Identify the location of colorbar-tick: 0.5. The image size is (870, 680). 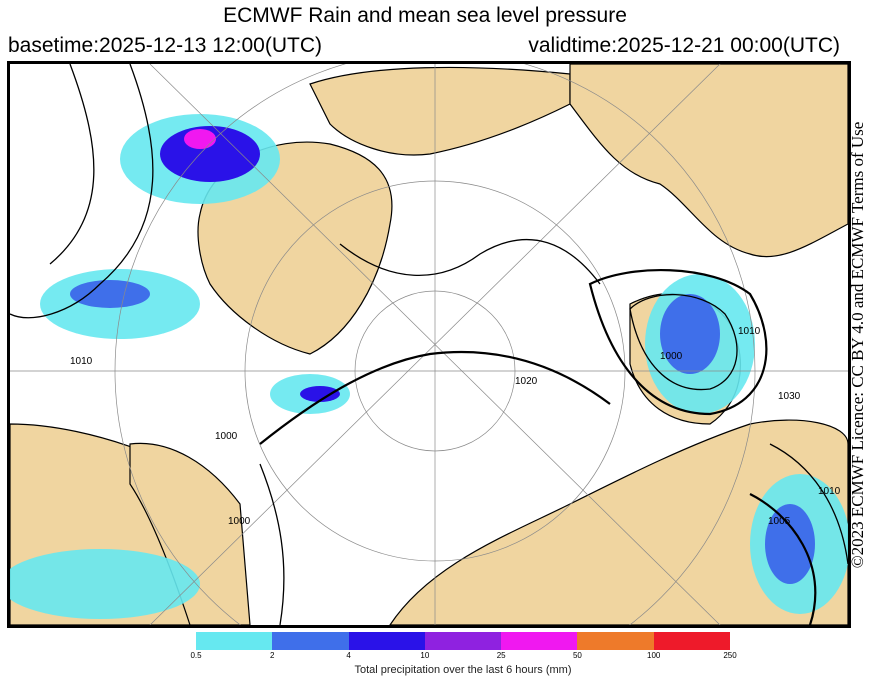
(196, 655).